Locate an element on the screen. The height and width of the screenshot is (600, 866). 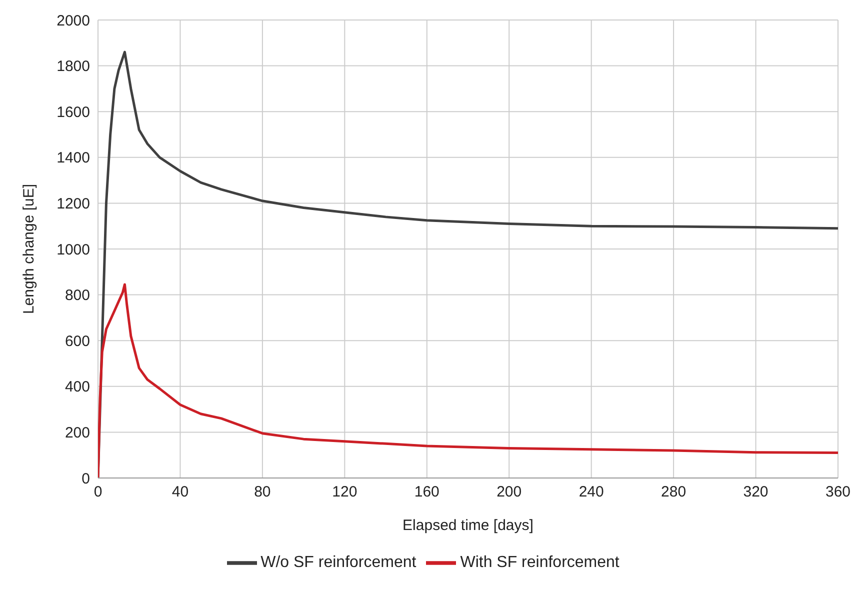
y-tick-label: 400 is located at coordinates (77, 387).